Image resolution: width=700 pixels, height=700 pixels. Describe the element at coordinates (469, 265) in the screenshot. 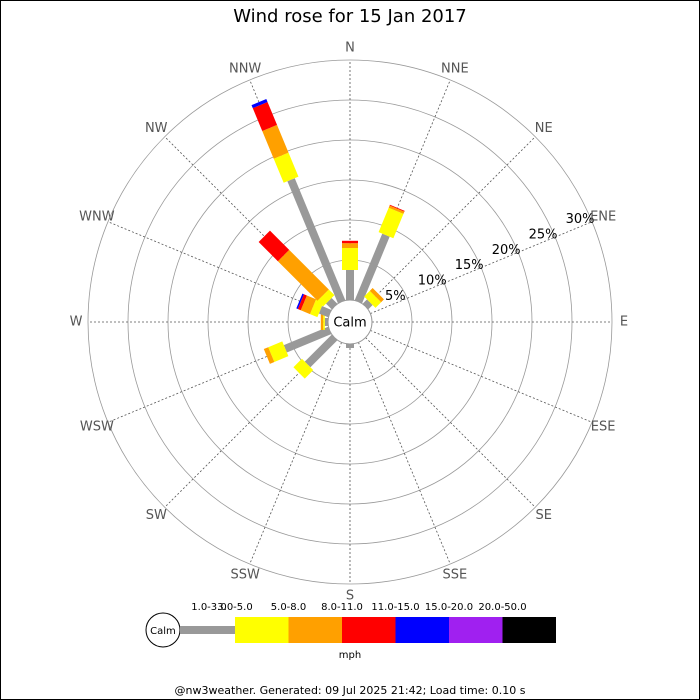

I see `r-tick-label: 15%` at that location.